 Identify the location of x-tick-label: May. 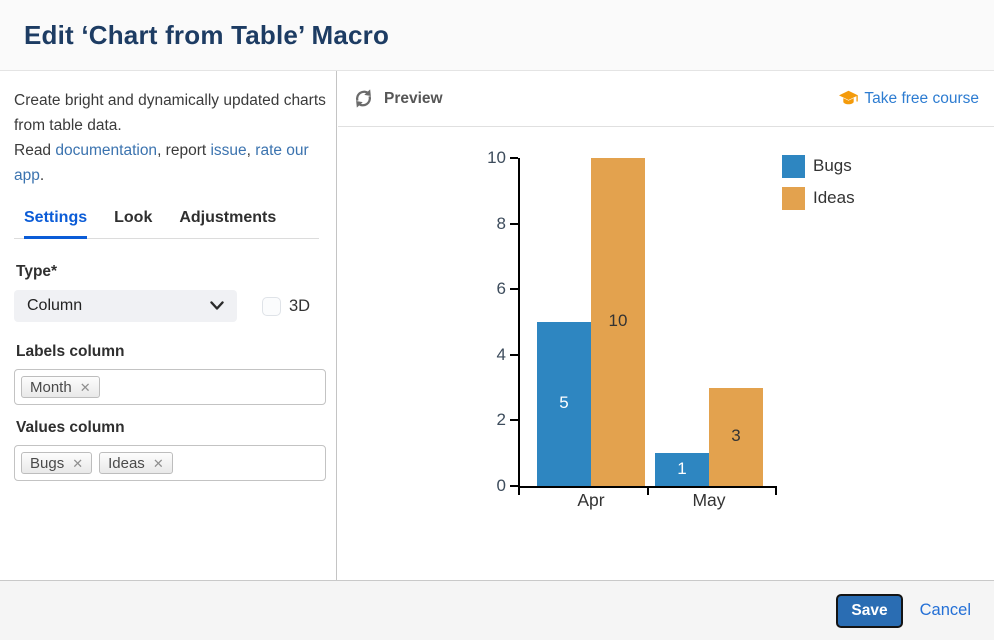
(709, 500).